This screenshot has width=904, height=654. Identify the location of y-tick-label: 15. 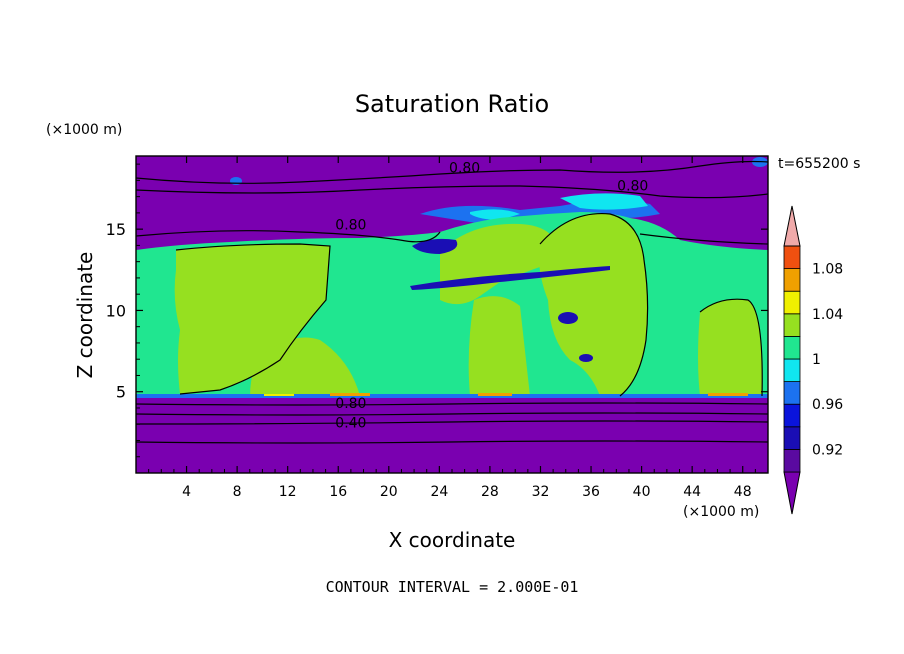
(116, 229).